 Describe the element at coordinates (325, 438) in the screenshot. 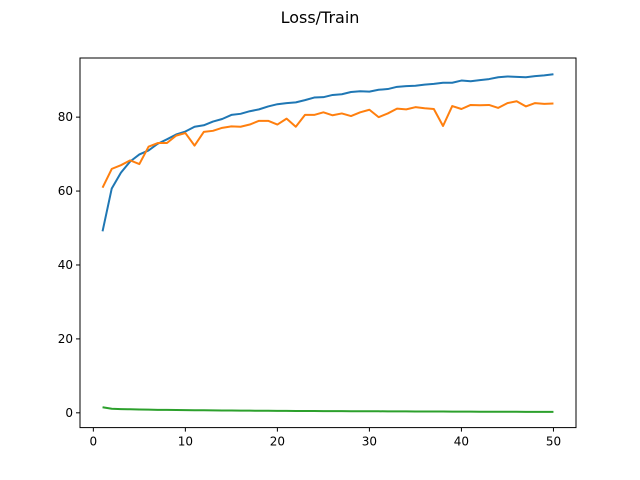

I see `x-axis: 0 10 20 30 40 50` at that location.